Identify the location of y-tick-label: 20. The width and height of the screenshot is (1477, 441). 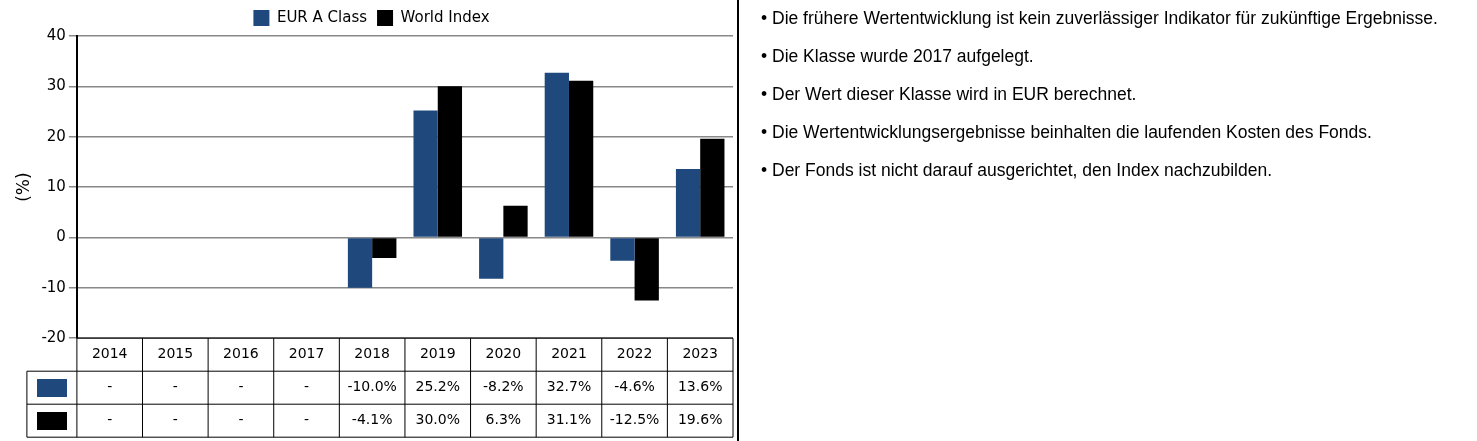
(56, 135).